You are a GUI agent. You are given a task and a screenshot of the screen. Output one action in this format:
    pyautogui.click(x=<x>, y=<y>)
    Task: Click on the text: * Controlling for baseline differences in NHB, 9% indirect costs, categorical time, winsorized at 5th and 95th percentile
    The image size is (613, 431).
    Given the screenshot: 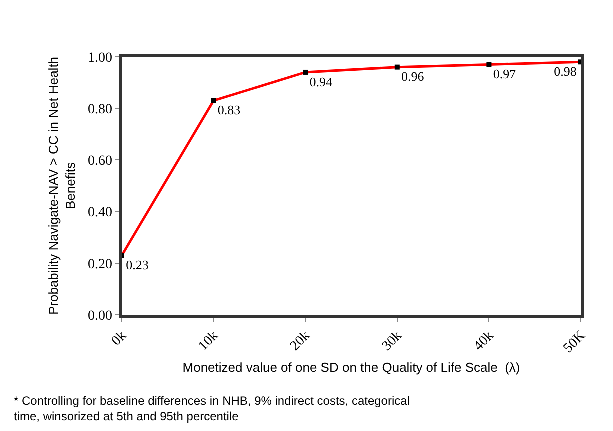 What is the action you would take?
    pyautogui.click(x=212, y=409)
    